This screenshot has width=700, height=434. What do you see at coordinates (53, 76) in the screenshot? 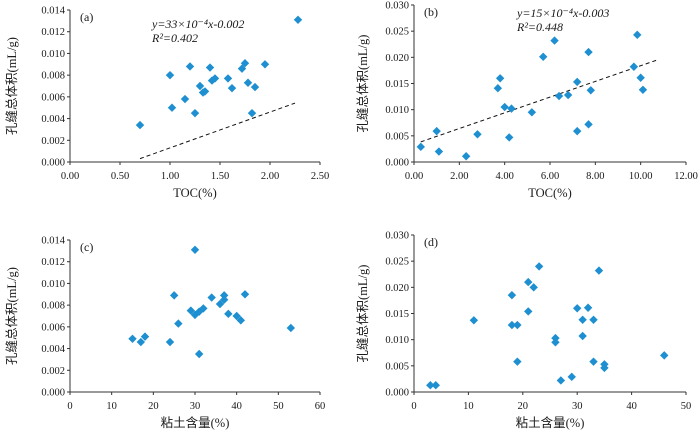
I see `y-tick-label: 0.008` at bounding box center [53, 76].